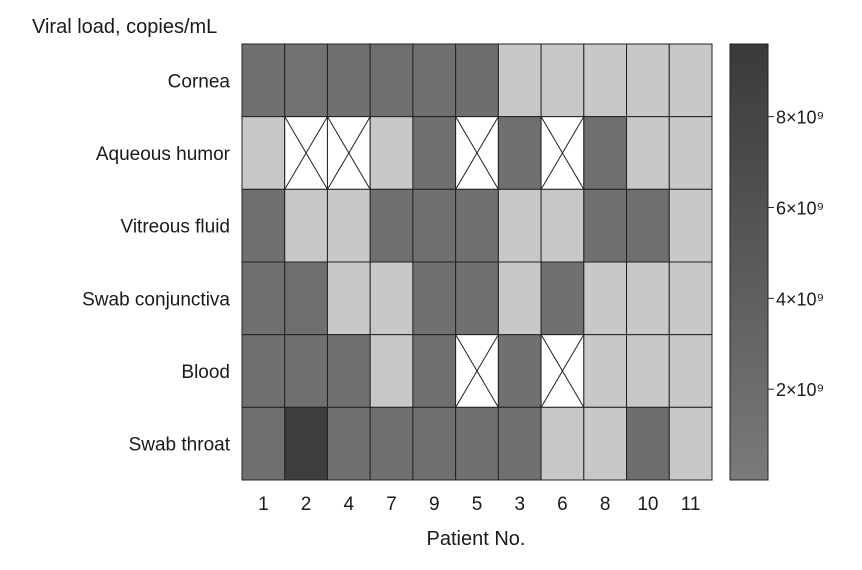 Image resolution: width=862 pixels, height=570 pixels. Describe the element at coordinates (124, 27) in the screenshot. I see `chart-title: Viral load, copies/mL` at that location.